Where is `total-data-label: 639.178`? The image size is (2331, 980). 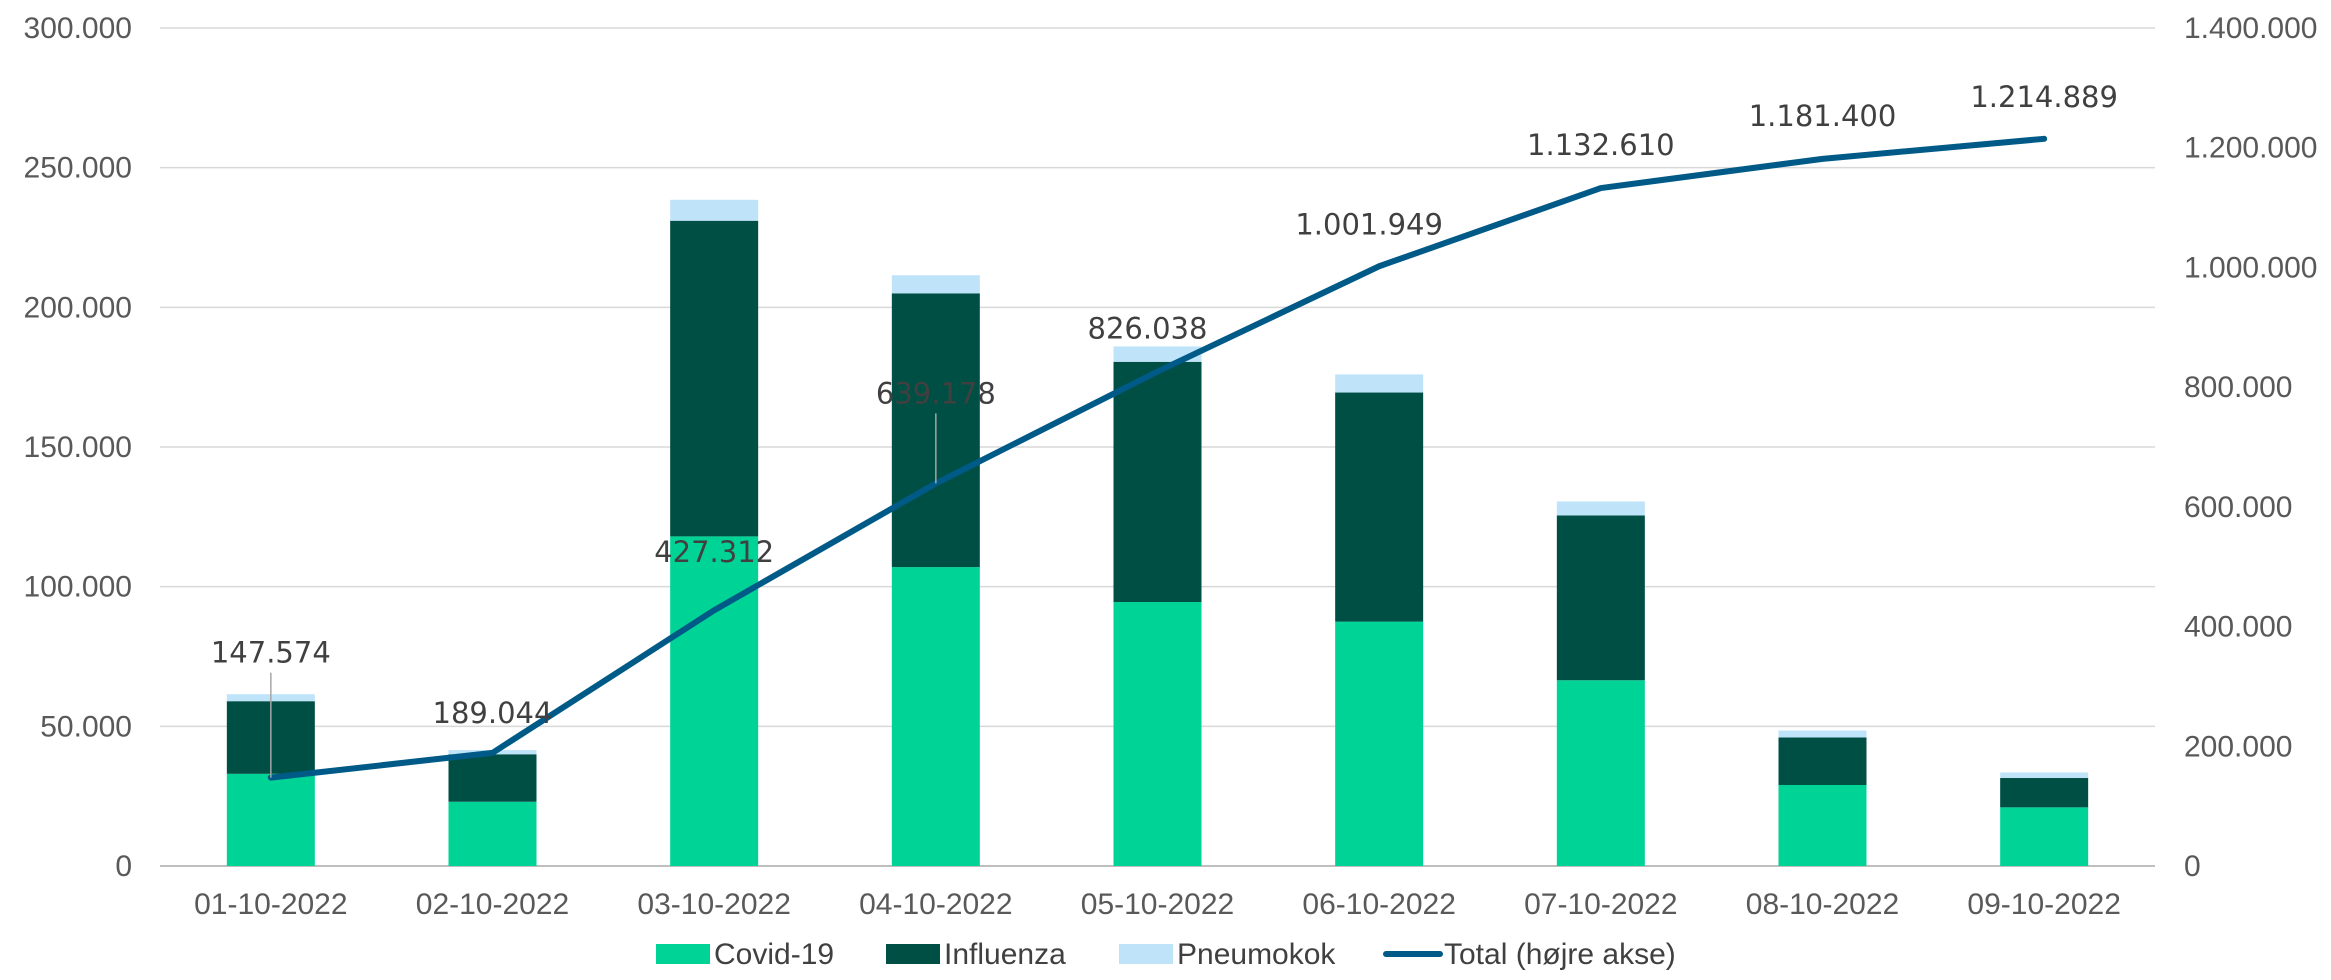 total-data-label: 639.178 is located at coordinates (936, 393).